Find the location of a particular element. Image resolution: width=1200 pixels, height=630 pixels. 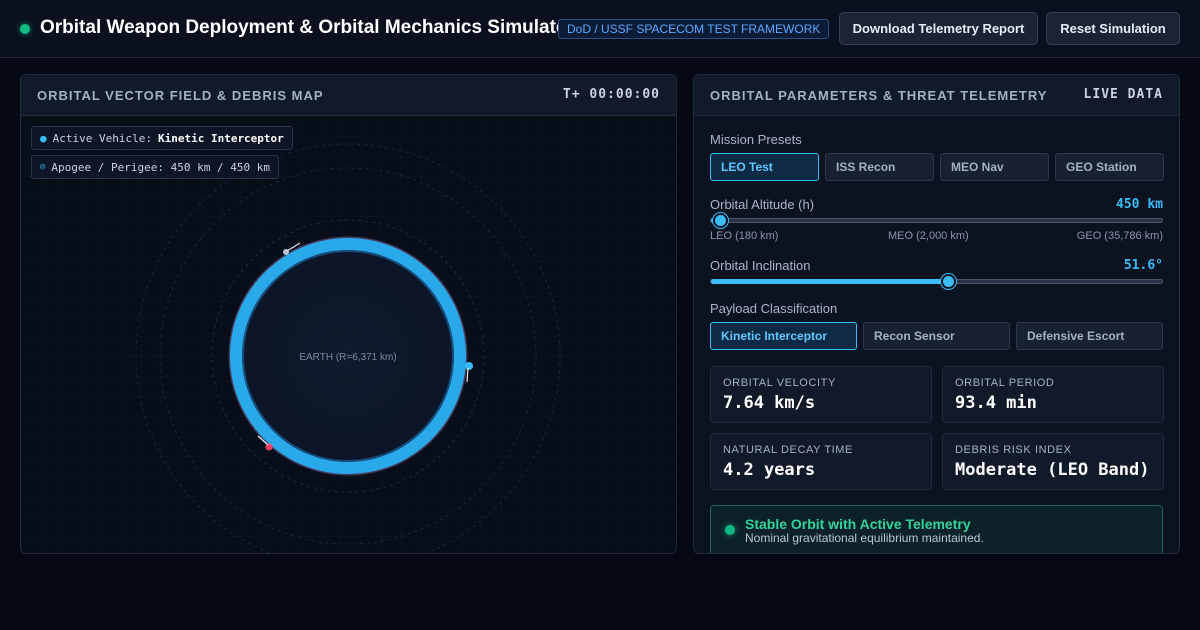

satellite-recon-icon is located at coordinates (292, 248).